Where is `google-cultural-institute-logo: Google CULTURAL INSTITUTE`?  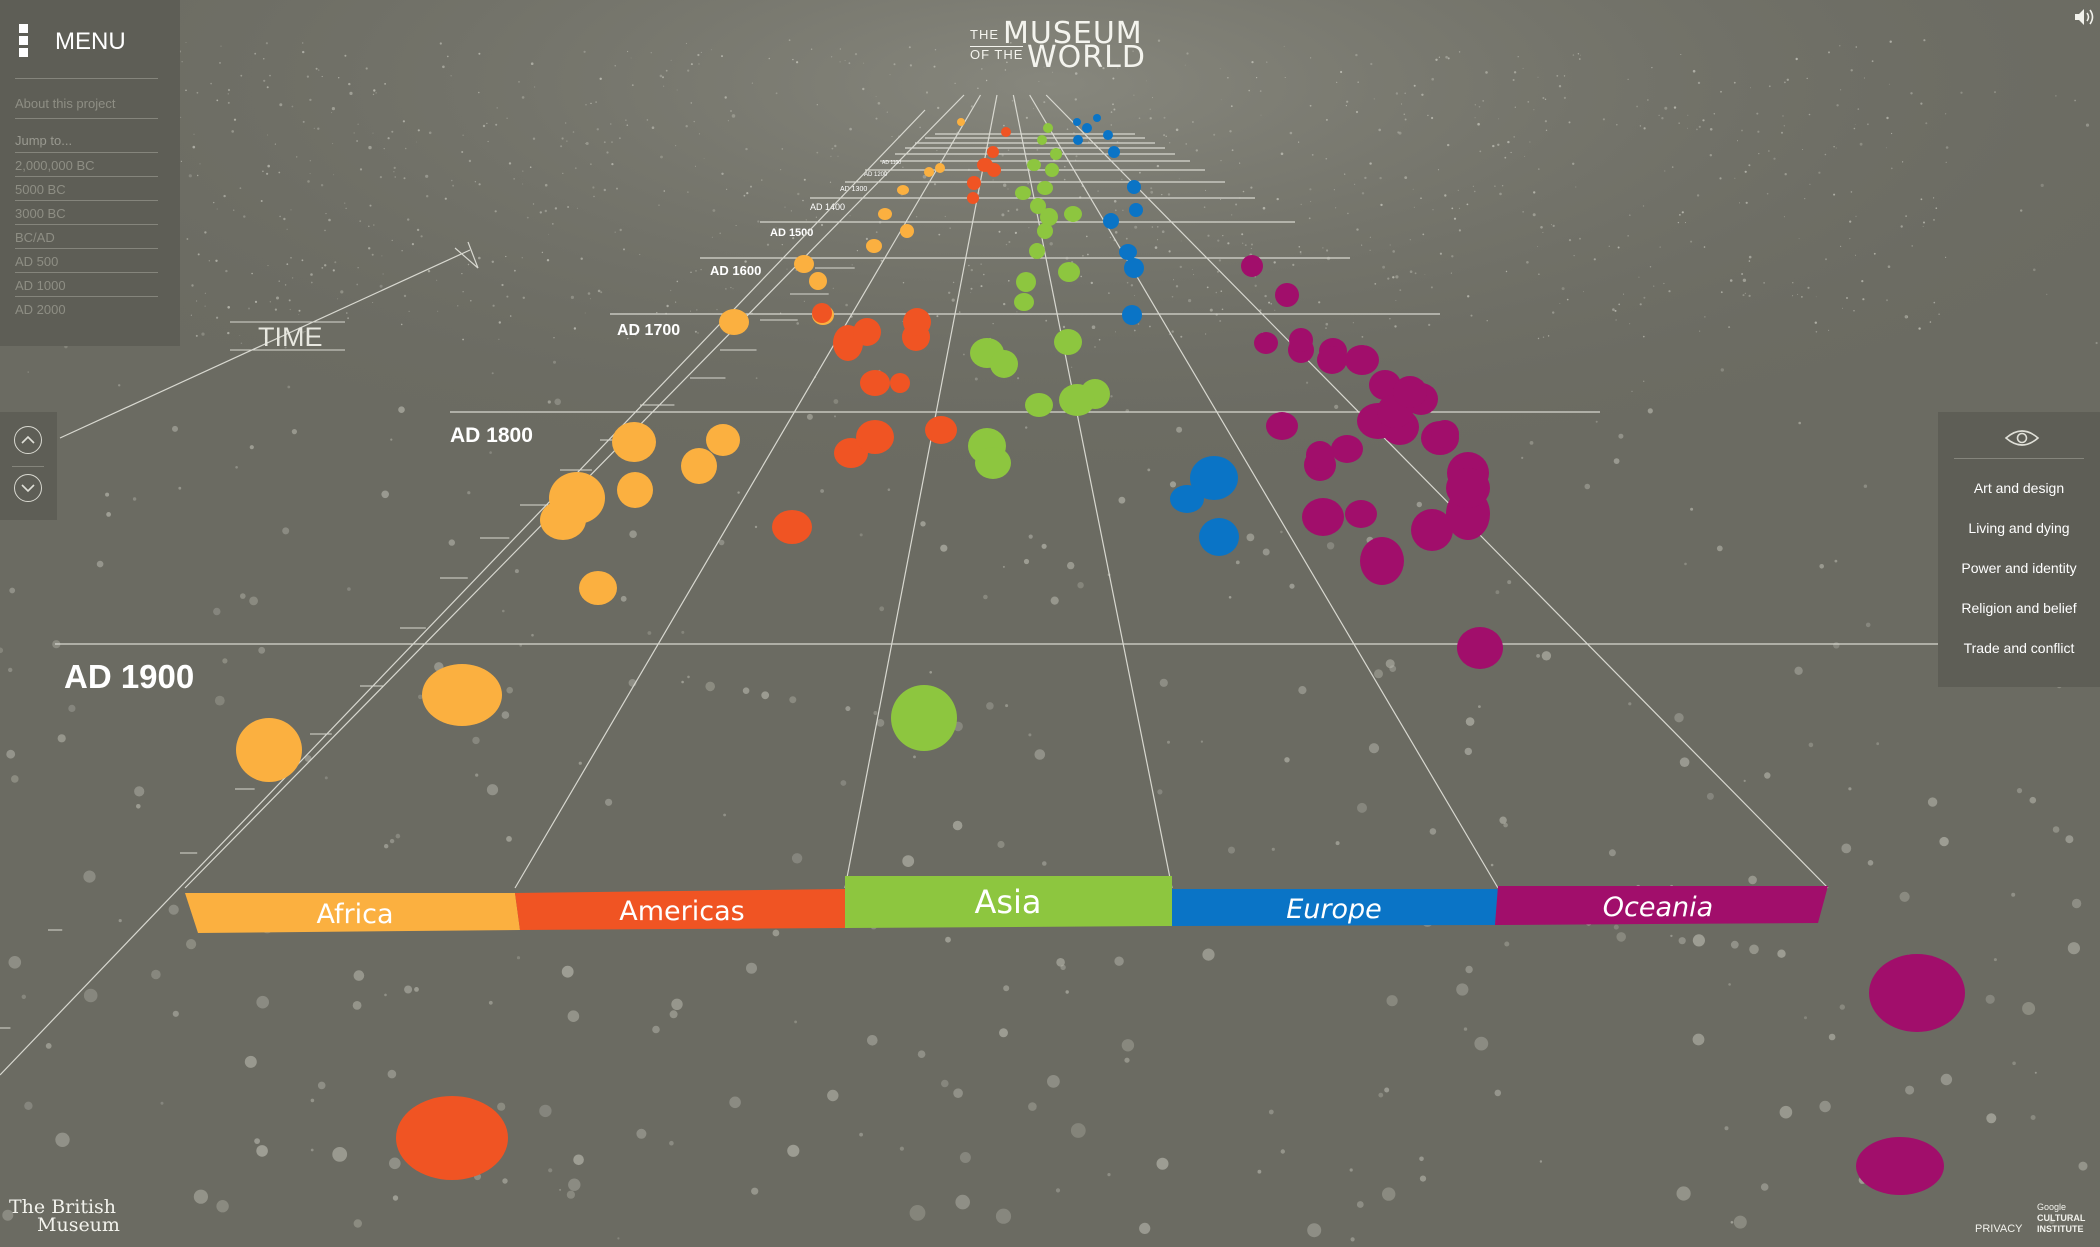 google-cultural-institute-logo: Google CULTURAL INSTITUTE is located at coordinates (2061, 1218).